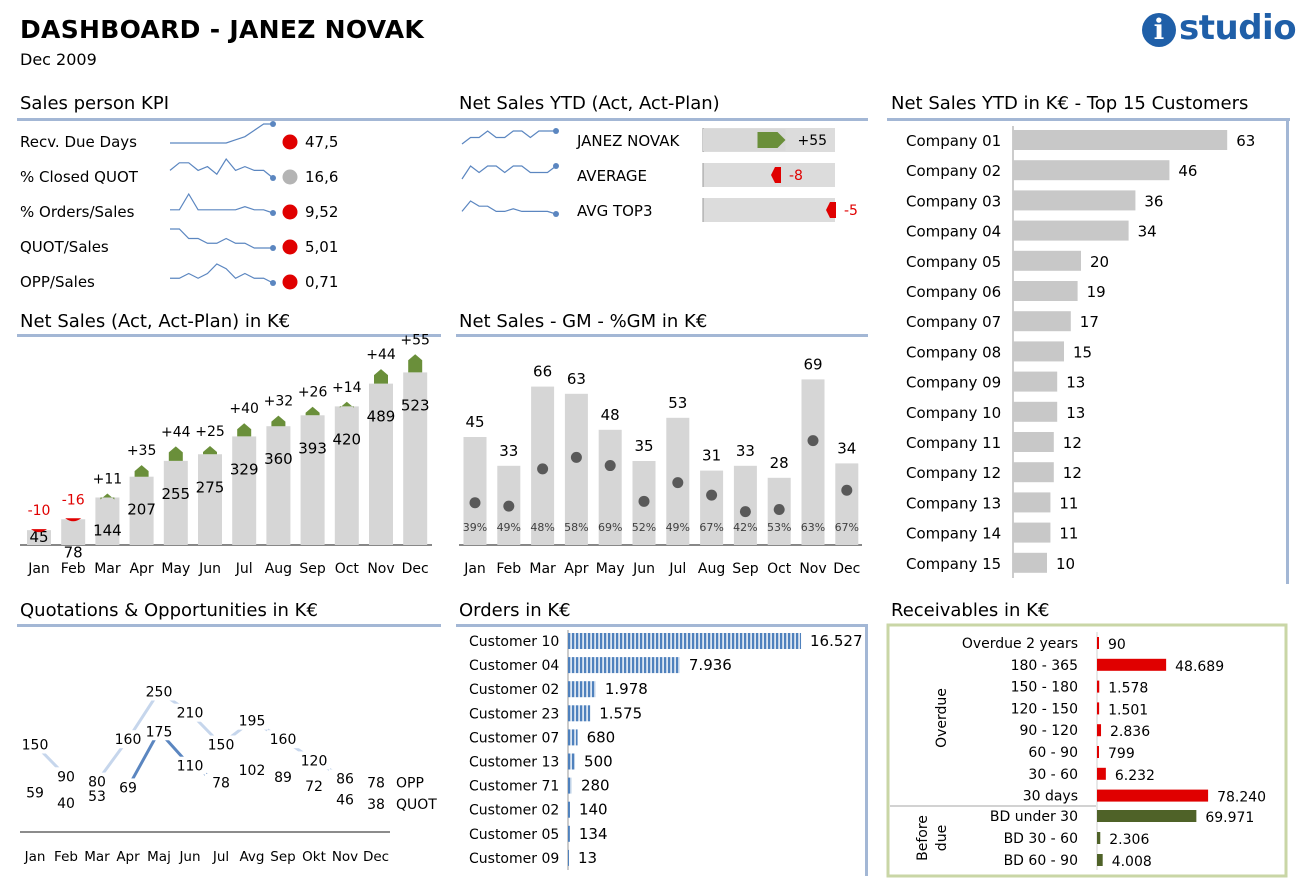 This screenshot has height=887, width=1305. Describe the element at coordinates (711, 569) in the screenshot. I see `gm-month-label: Aug` at that location.